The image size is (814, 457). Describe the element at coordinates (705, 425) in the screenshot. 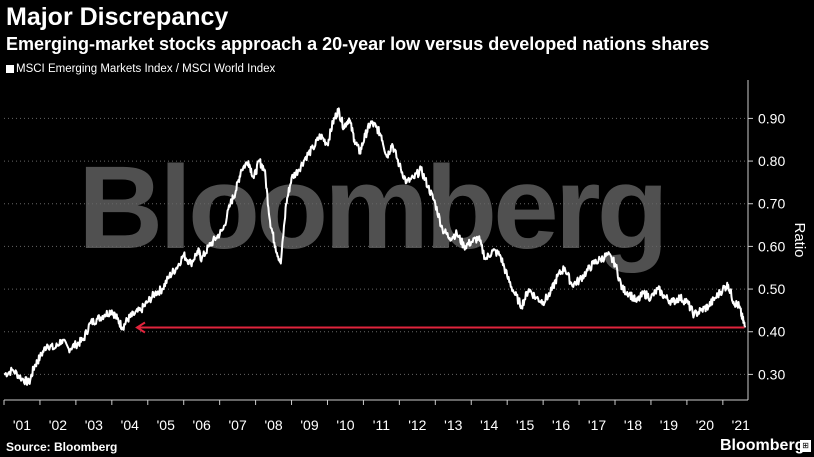

I see `x-tick-label: '20` at that location.